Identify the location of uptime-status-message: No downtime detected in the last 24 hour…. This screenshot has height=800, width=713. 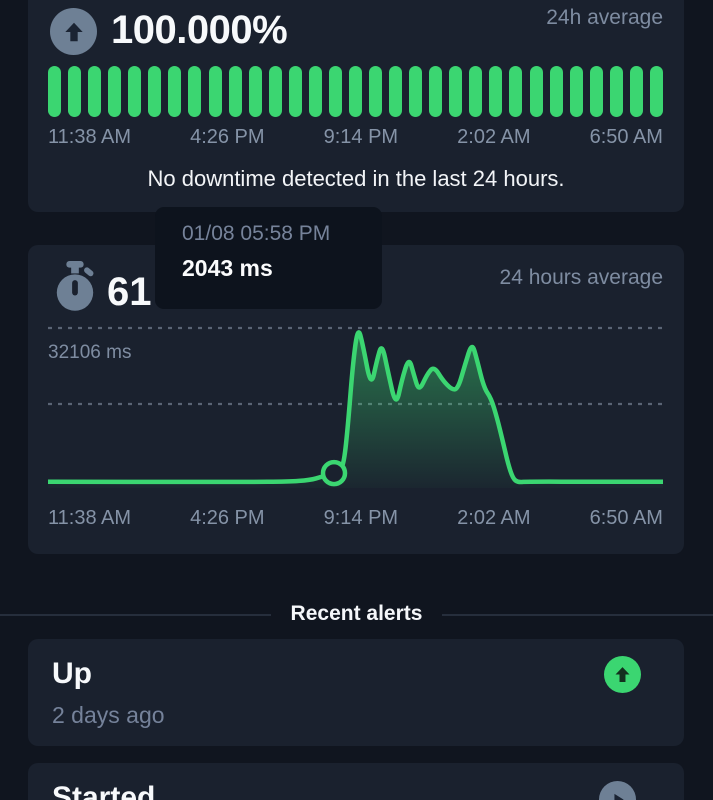
(356, 178).